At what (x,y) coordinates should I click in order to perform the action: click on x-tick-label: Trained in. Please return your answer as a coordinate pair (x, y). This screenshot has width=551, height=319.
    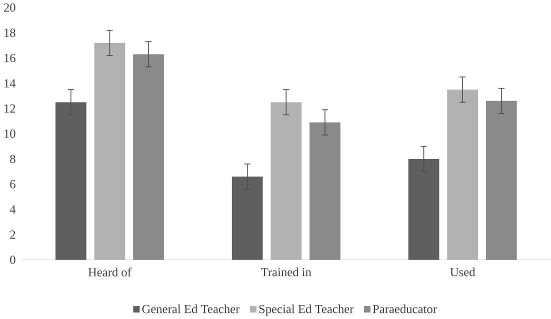
    Looking at the image, I should click on (286, 272).